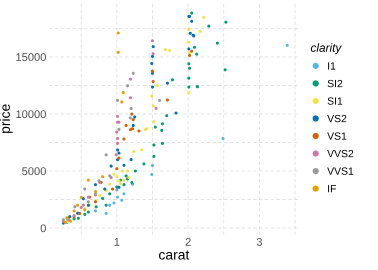 This screenshot has width=378, height=270. Describe the element at coordinates (43, 228) in the screenshot. I see `y-tick-label: 0` at that location.